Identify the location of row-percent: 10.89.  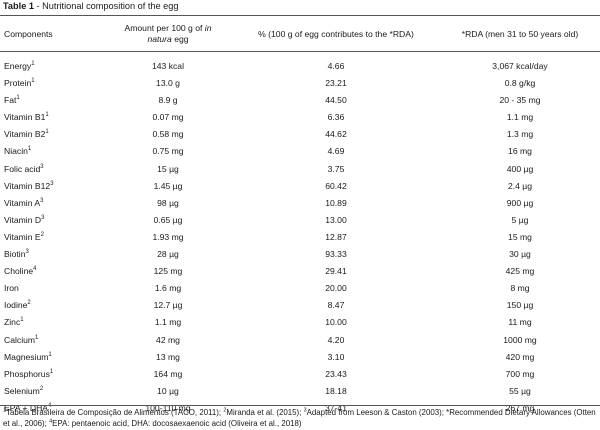
(336, 202).